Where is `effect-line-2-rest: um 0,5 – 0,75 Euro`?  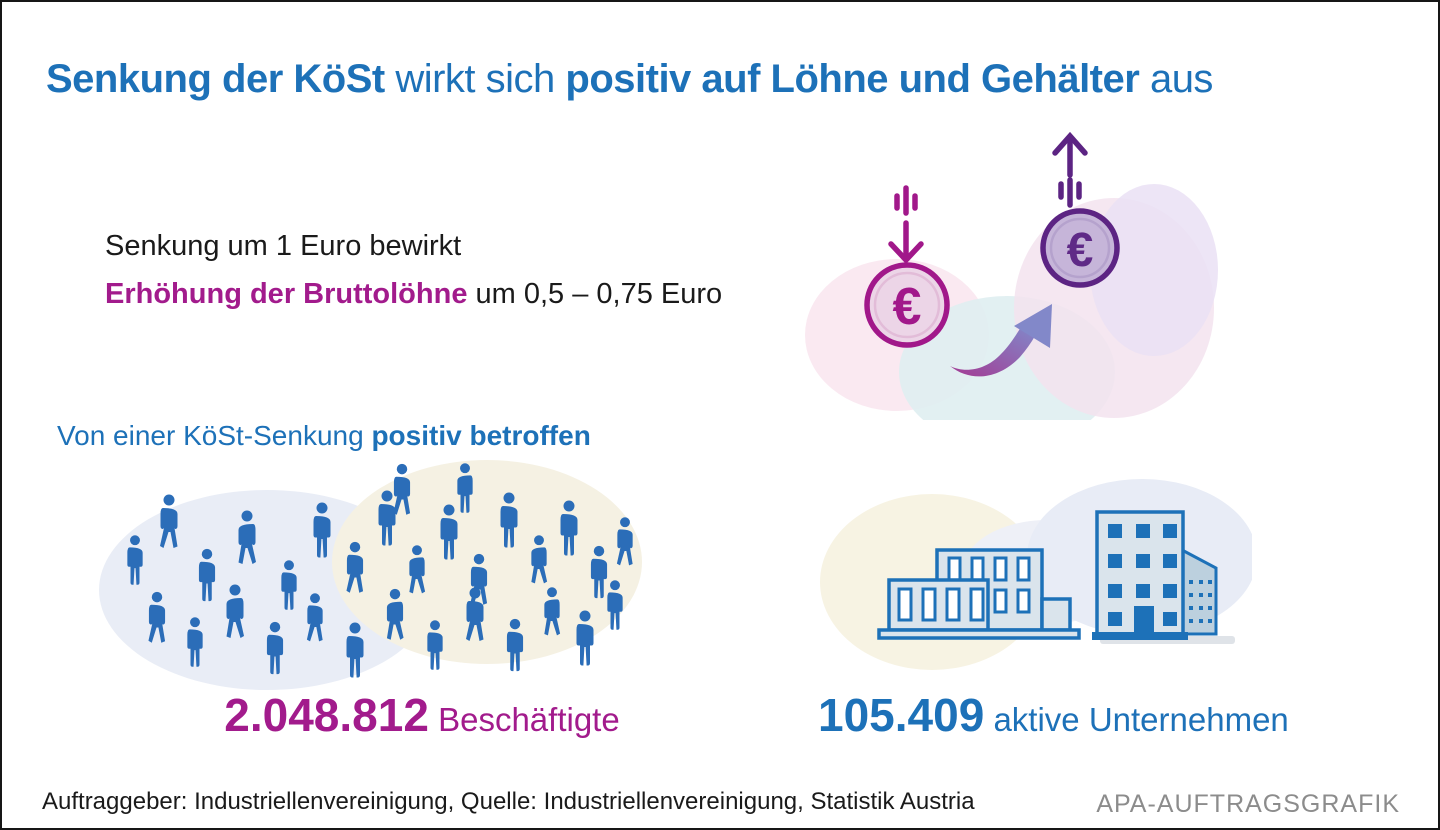
effect-line-2-rest: um 0,5 – 0,75 Euro is located at coordinates (595, 294).